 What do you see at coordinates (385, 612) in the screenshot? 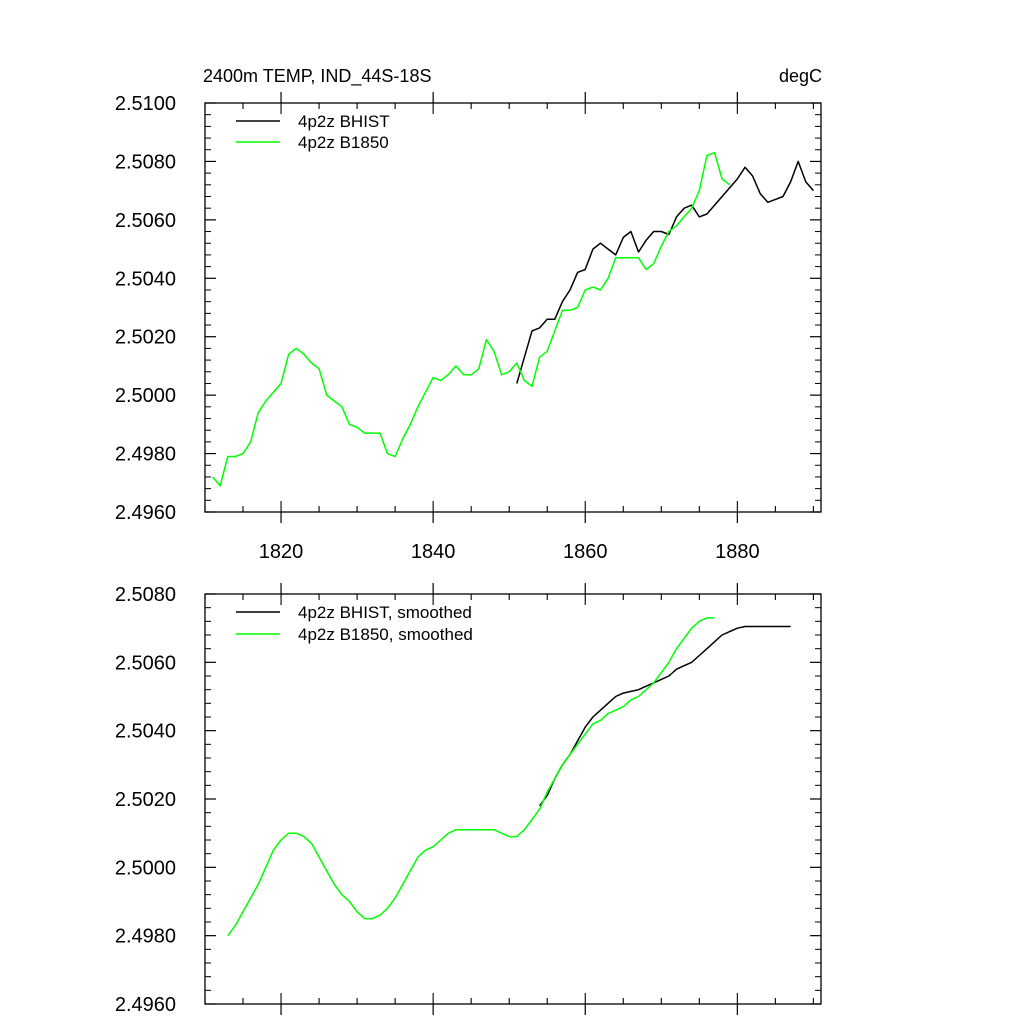
I see `legend-label-bhist-smoothed: 4p2z BHIST, smoothed` at bounding box center [385, 612].